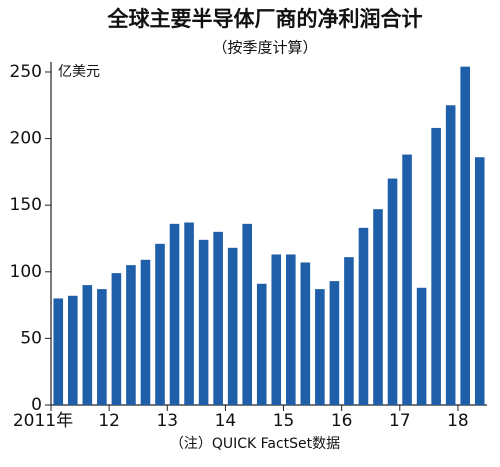 The height and width of the screenshot is (467, 500). I want to click on x-tick-label: 17, so click(400, 421).